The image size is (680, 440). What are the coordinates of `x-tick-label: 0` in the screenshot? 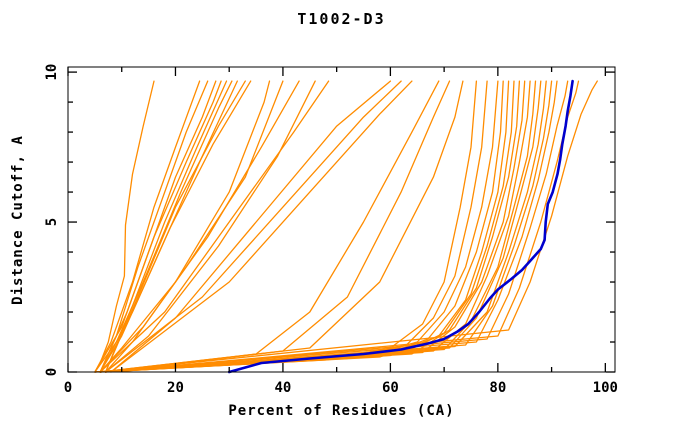 It's located at (68, 388).